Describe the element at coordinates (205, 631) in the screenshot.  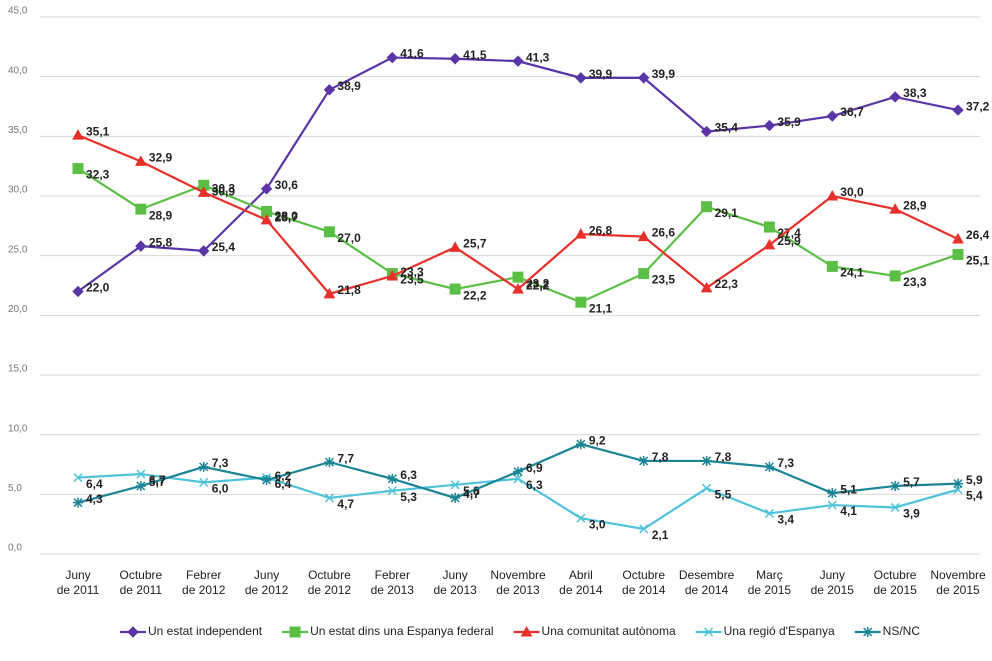
I see `legend-label: Un estat independent` at that location.